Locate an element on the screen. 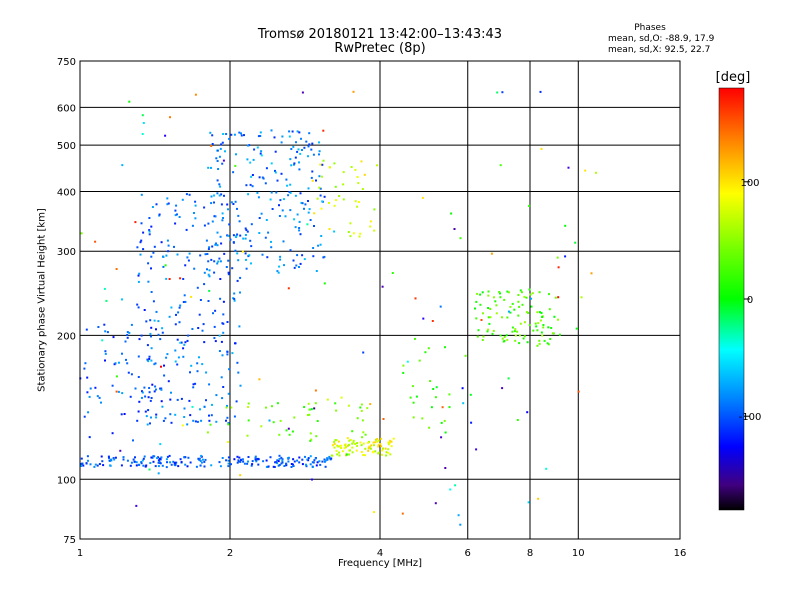 The width and height of the screenshot is (800, 600). x-axis-ticks: 1 2 4 6 8 10 16 is located at coordinates (382, 553).